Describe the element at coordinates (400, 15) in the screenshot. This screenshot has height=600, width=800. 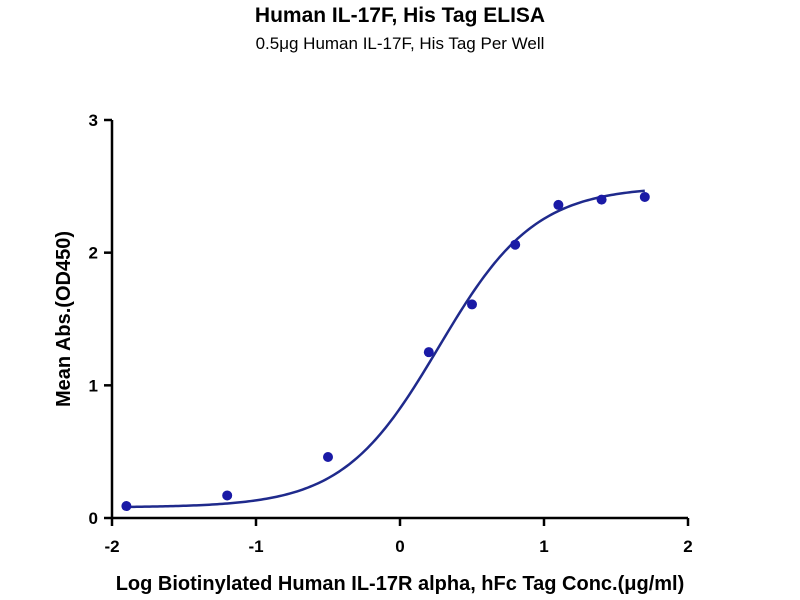
I see `chart-title: Human IL-17F, His Tag ELISA` at that location.